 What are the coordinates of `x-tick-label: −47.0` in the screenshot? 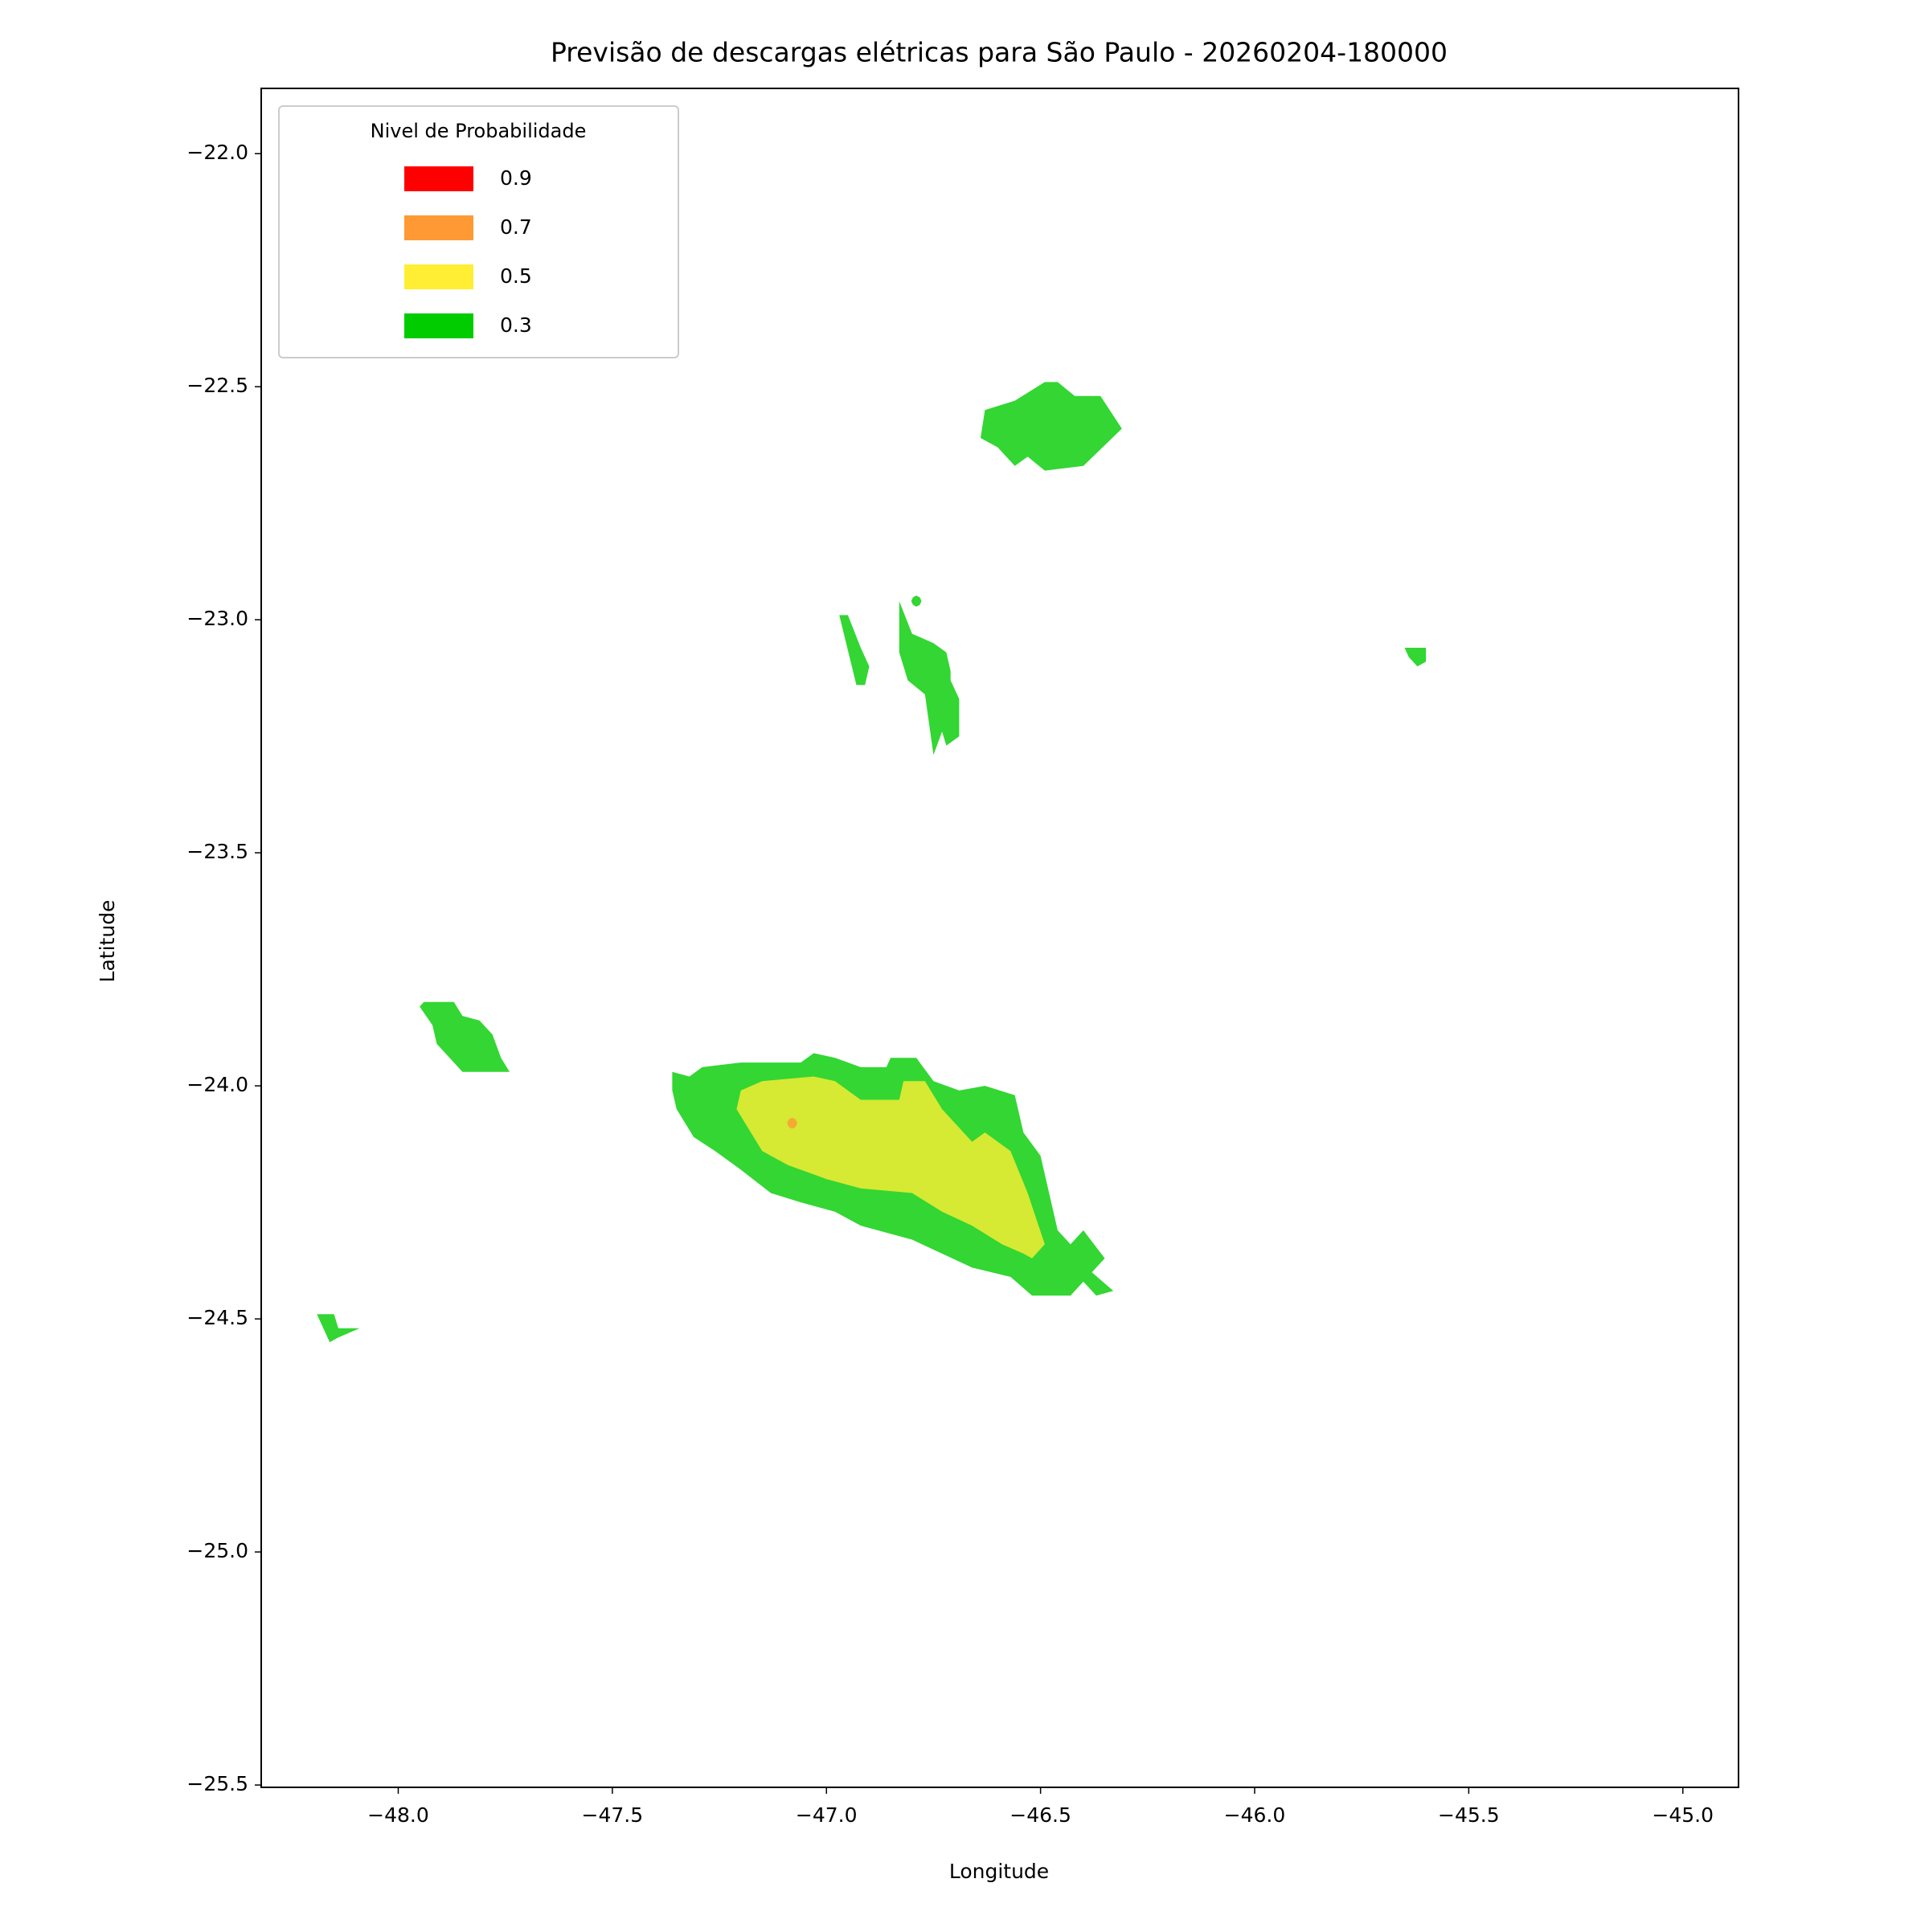 It's located at (827, 1815).